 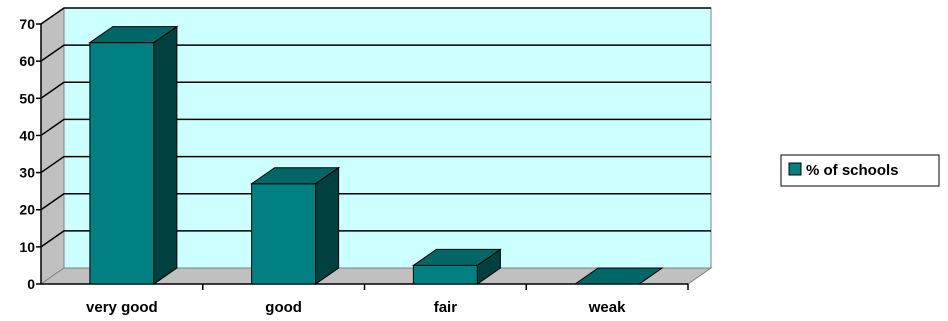 I want to click on y-tick-label: 50, so click(x=27, y=98).